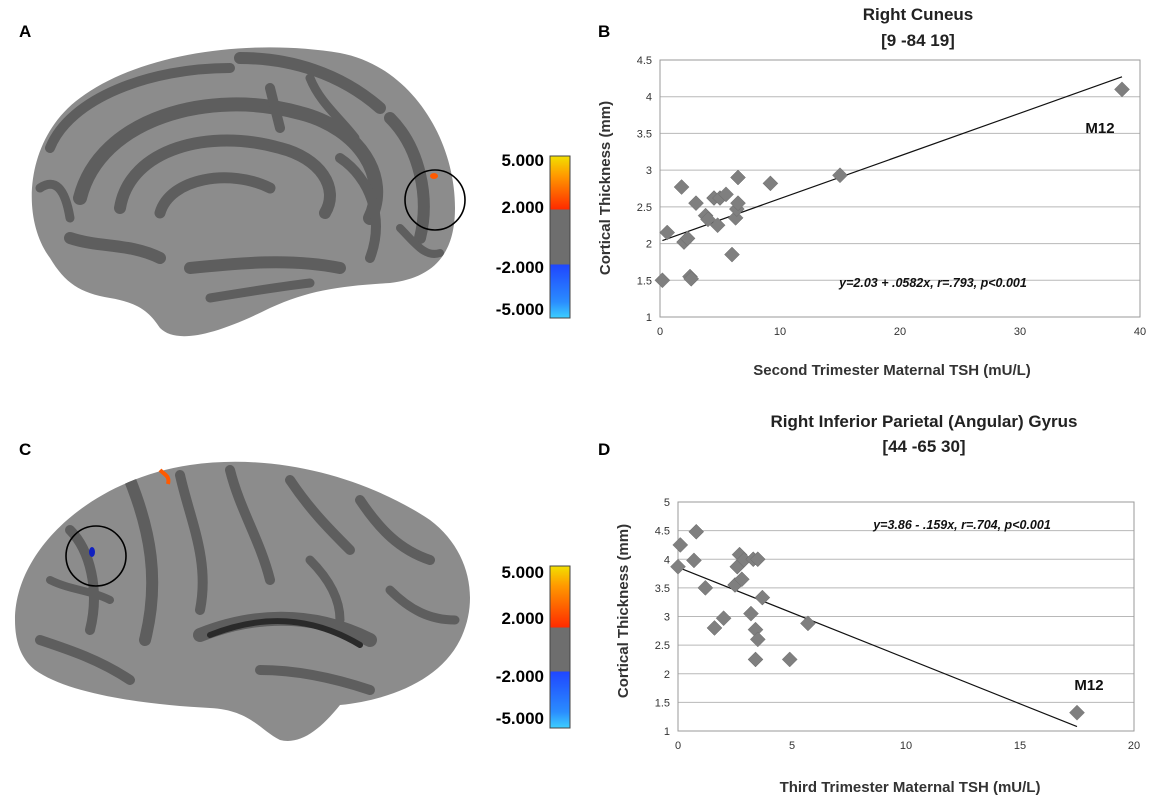  I want to click on colorbar-bottom-label-neg5: -5.000, so click(519, 718).